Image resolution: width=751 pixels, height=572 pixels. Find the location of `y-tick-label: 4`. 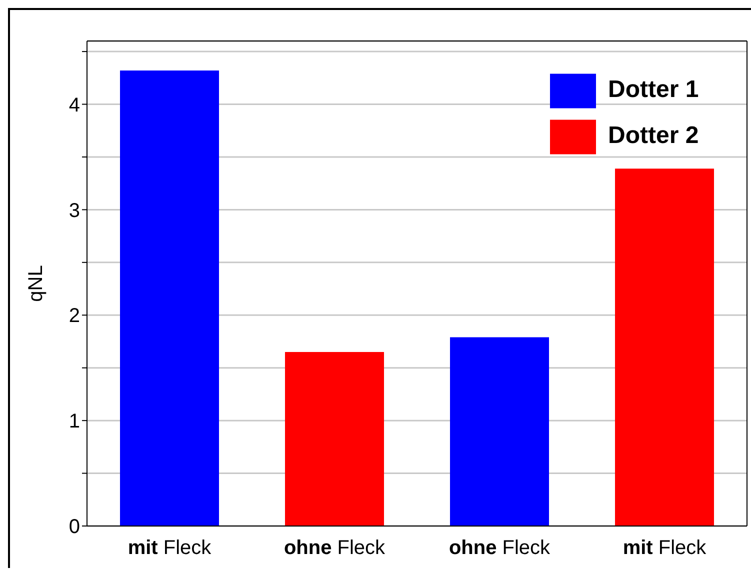

y-tick-label: 4 is located at coordinates (74, 105).